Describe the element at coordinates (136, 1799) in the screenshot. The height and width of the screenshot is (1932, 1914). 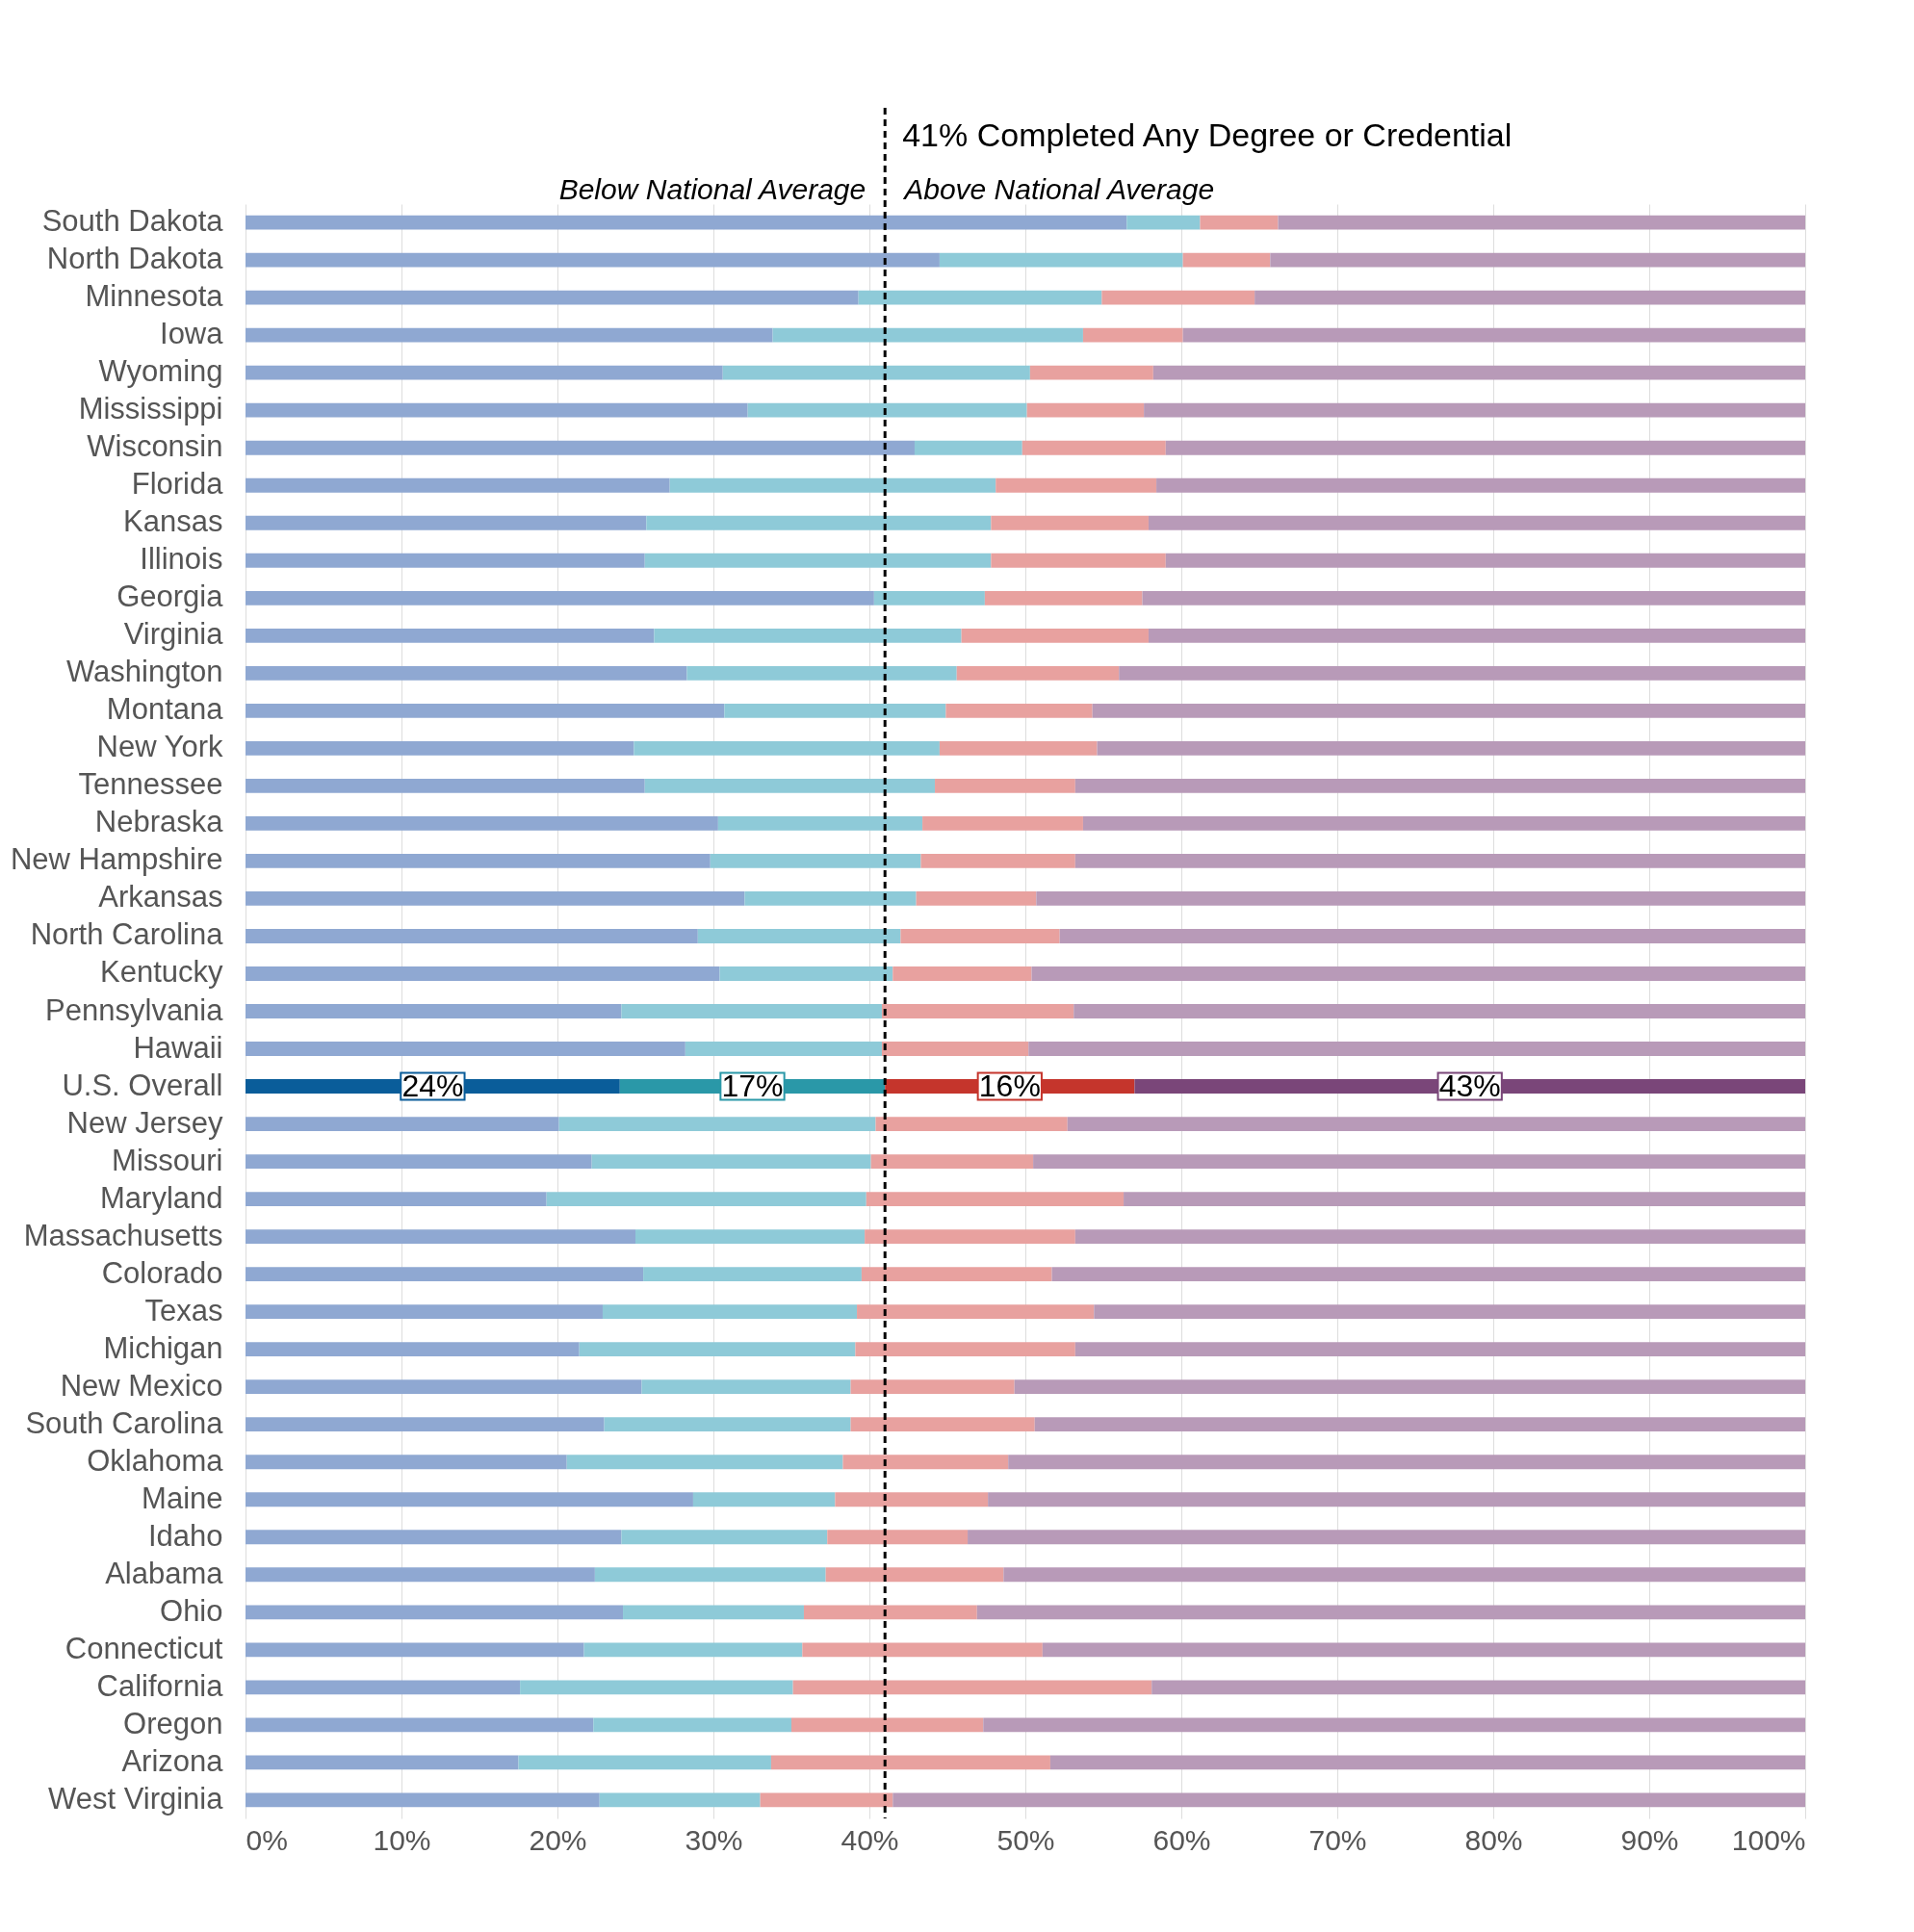
I see `y-tick-label: West Virginia` at that location.